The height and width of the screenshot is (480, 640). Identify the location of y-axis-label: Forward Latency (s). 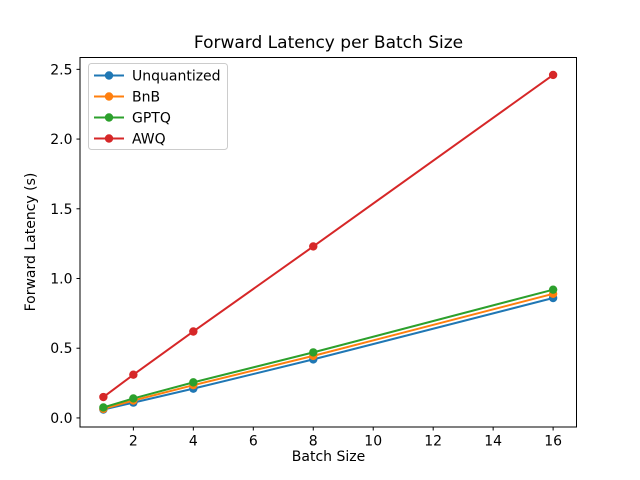
(31, 242).